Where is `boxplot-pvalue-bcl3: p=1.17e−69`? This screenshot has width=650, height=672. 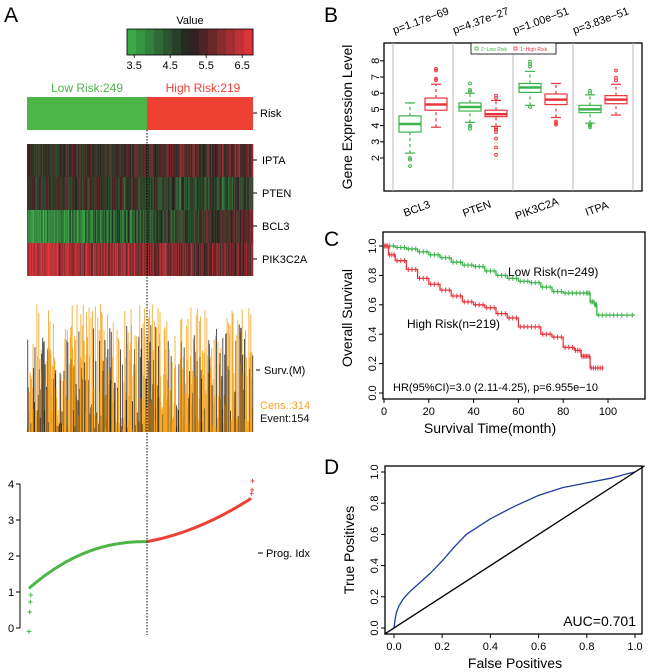 boxplot-pvalue-bcl3: p=1.17e−69 is located at coordinates (420, 20).